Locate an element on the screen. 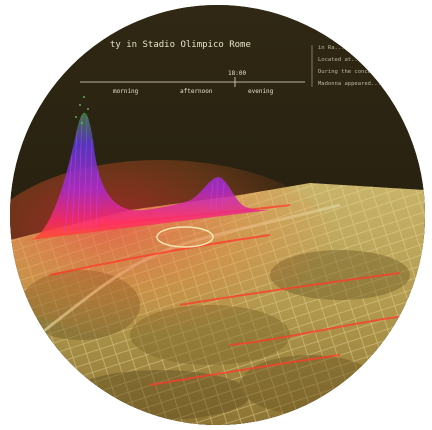  time-marker-label: 18:00 is located at coordinates (237, 73).